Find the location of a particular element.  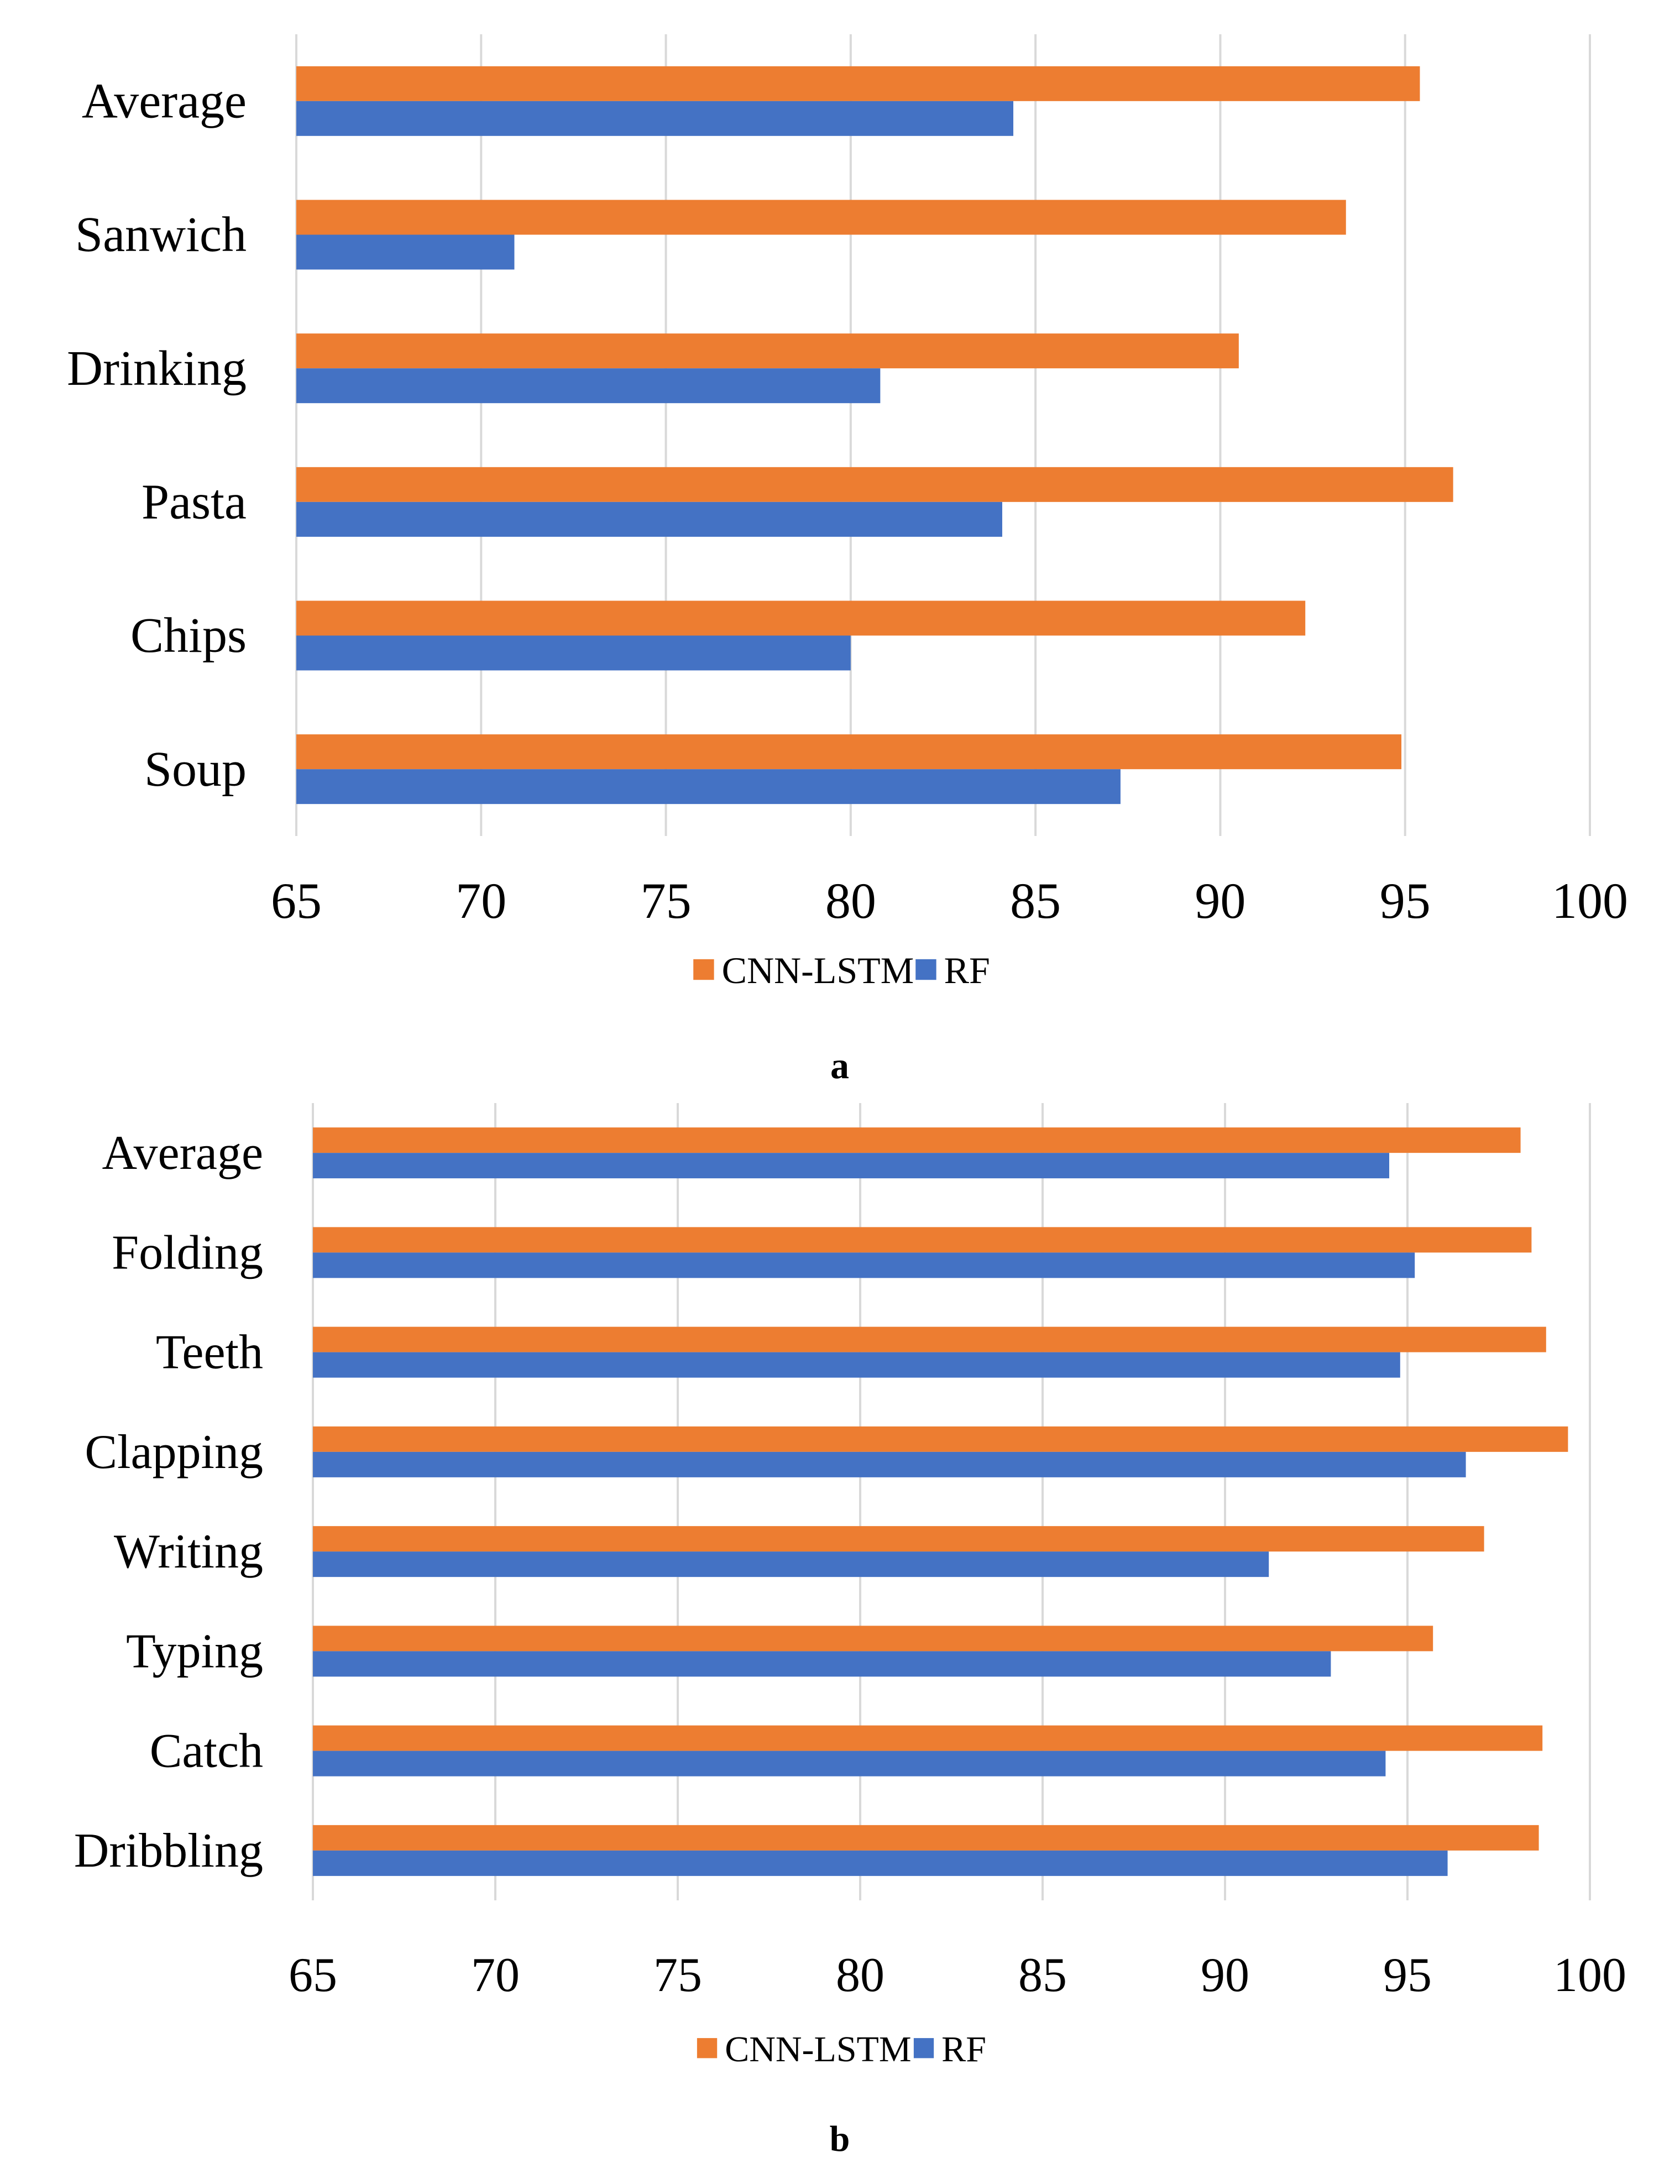

a-bar-cnn-lstm-sanwich is located at coordinates (821, 217).